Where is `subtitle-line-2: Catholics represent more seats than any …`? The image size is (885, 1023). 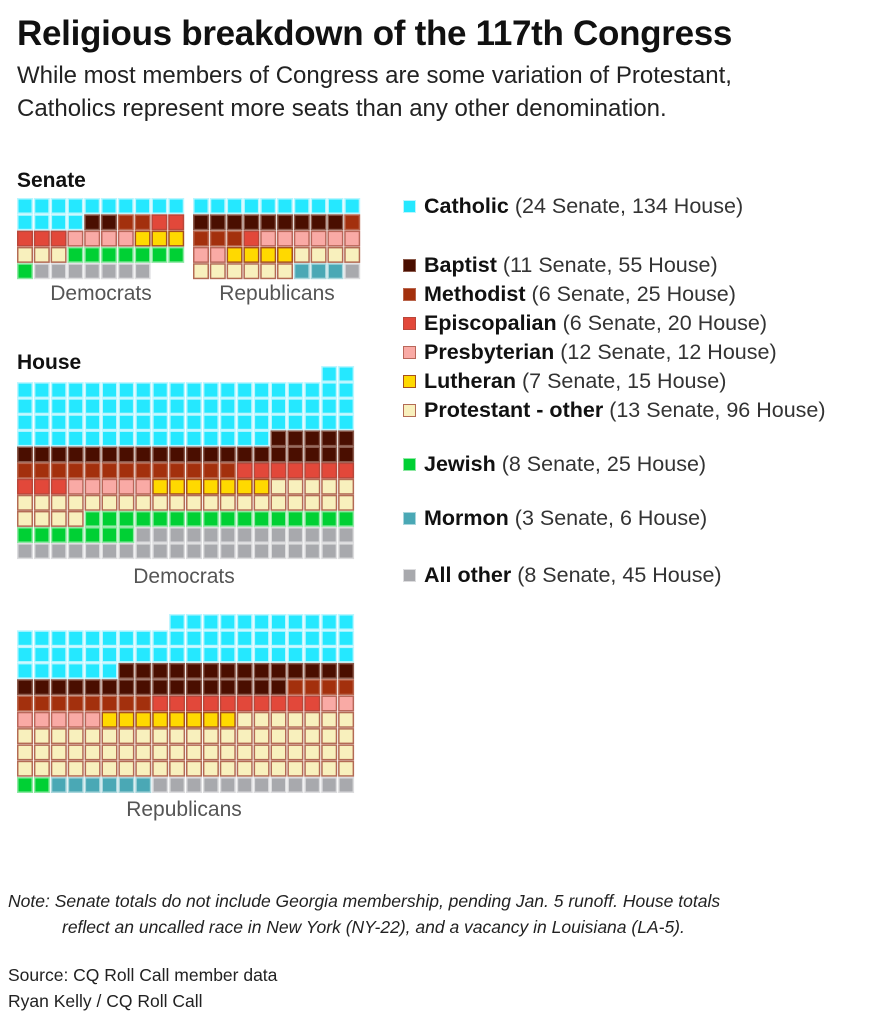
subtitle-line-2: Catholics represent more seats than any … is located at coordinates (342, 108).